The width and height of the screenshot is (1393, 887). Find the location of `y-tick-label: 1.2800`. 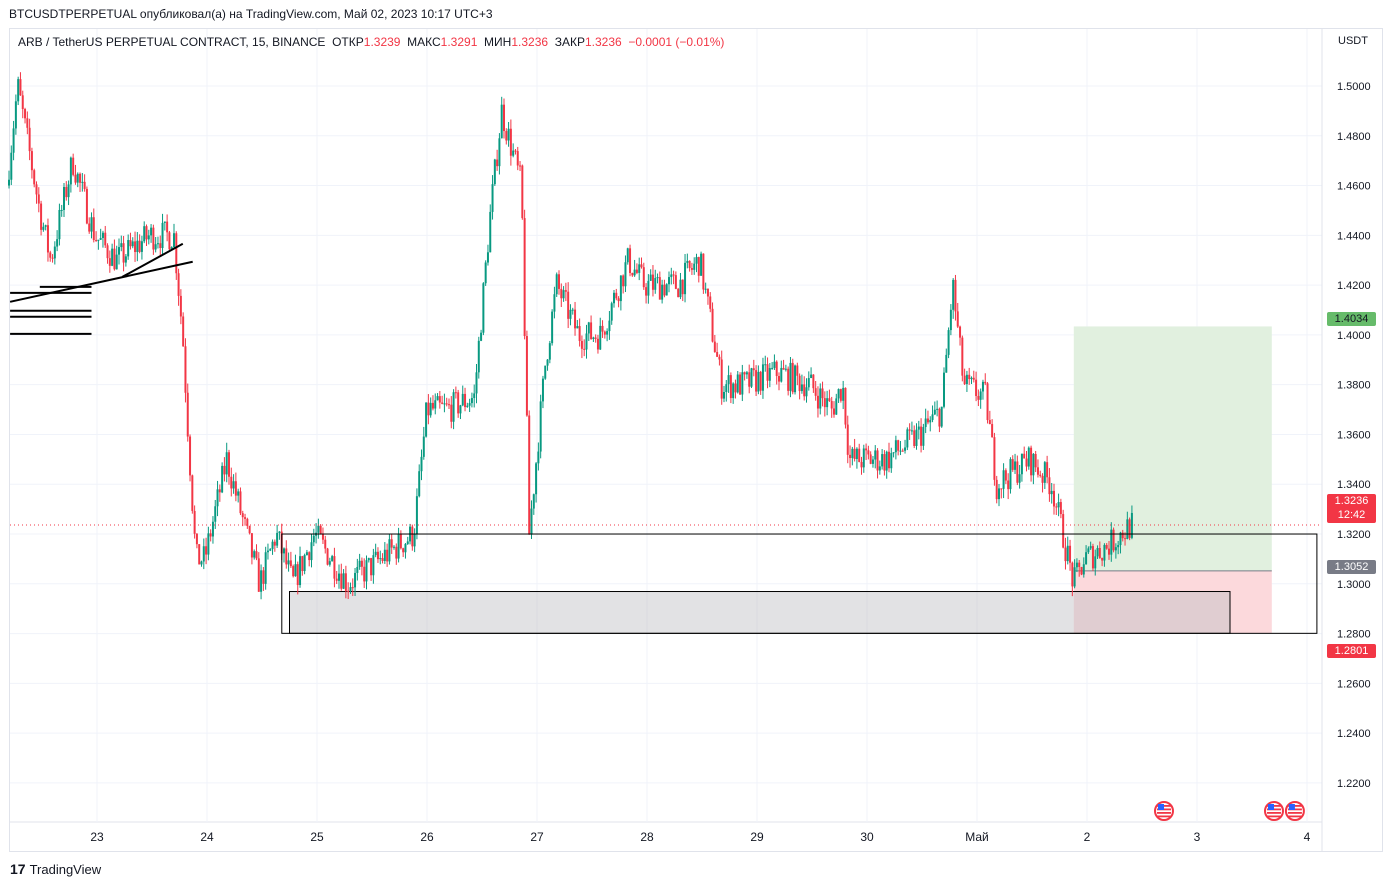

y-tick-label: 1.2800 is located at coordinates (1354, 635).